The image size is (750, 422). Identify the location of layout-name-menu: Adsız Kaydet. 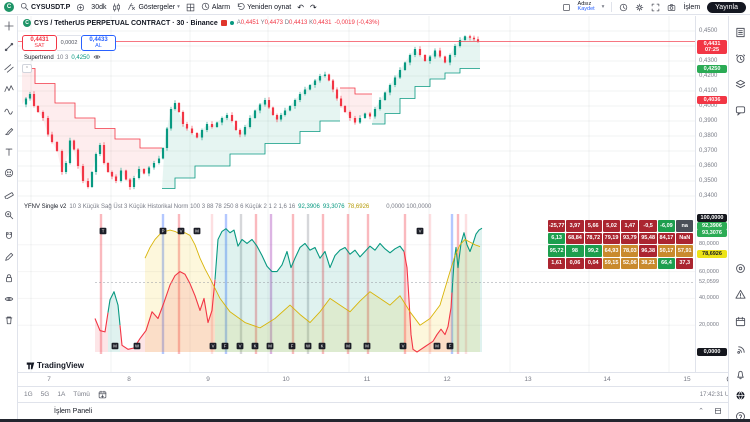
(586, 6).